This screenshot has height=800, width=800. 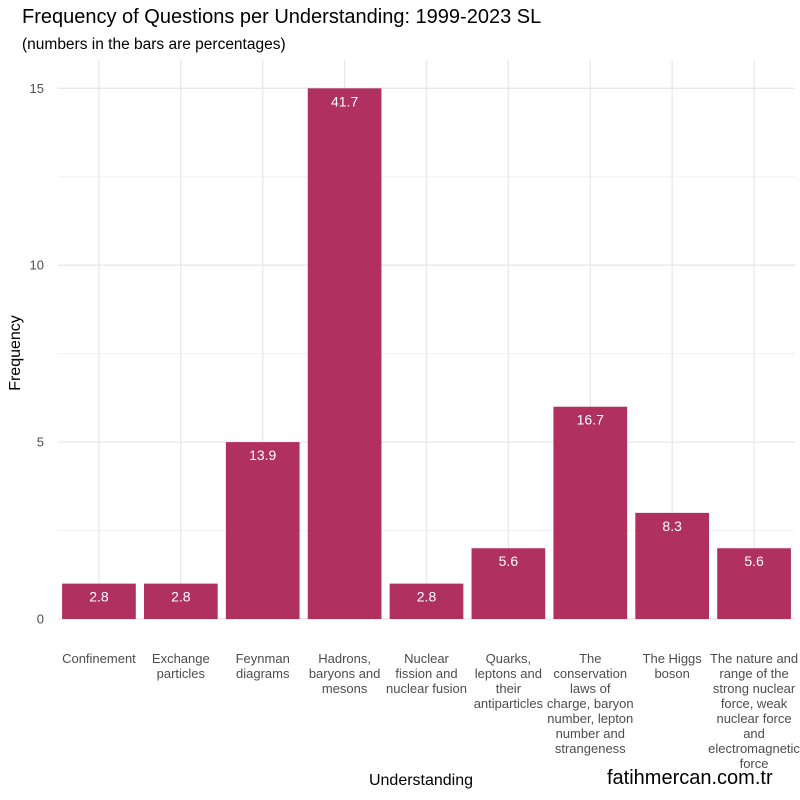 I want to click on x-tick-label: The Higgs boson, so click(x=673, y=666).